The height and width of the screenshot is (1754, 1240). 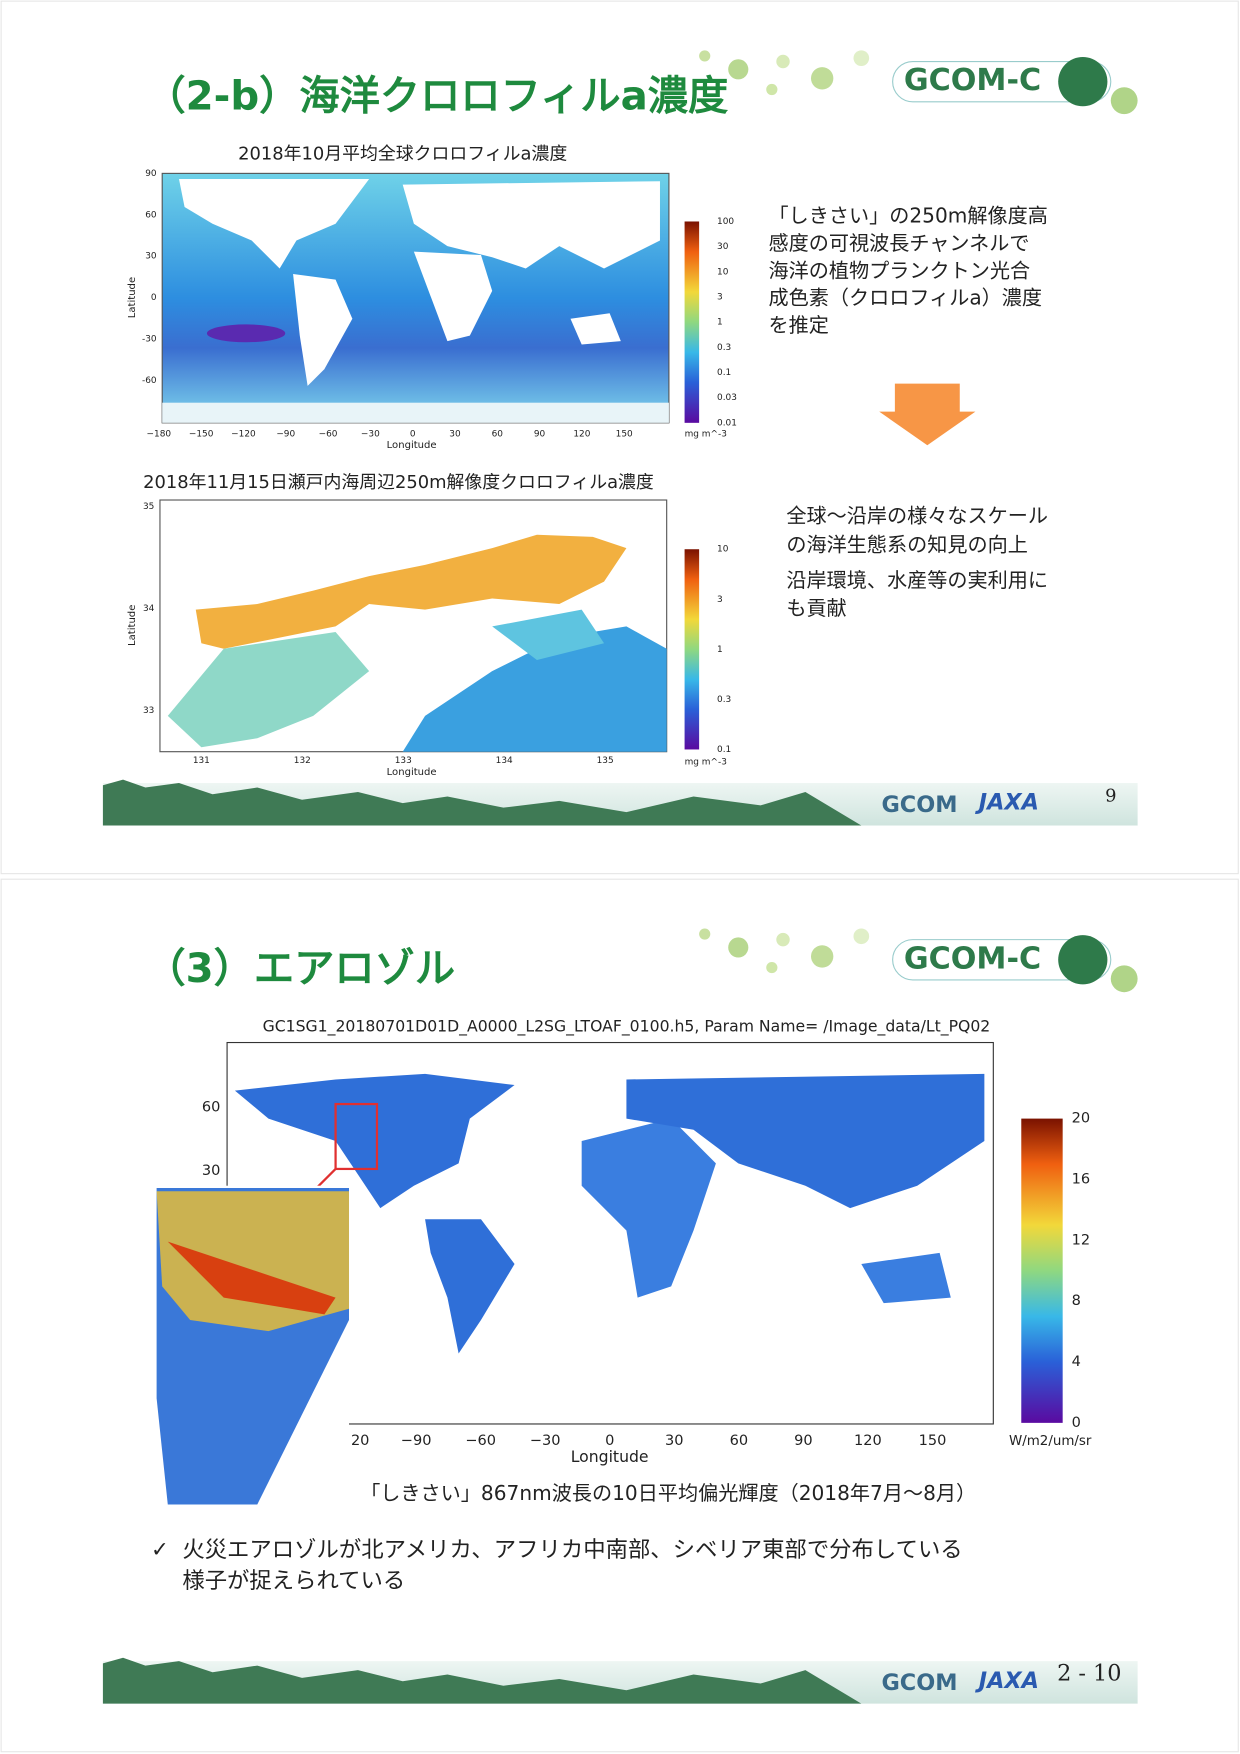 What do you see at coordinates (816, 608) in the screenshot?
I see `point-text: も貢献` at bounding box center [816, 608].